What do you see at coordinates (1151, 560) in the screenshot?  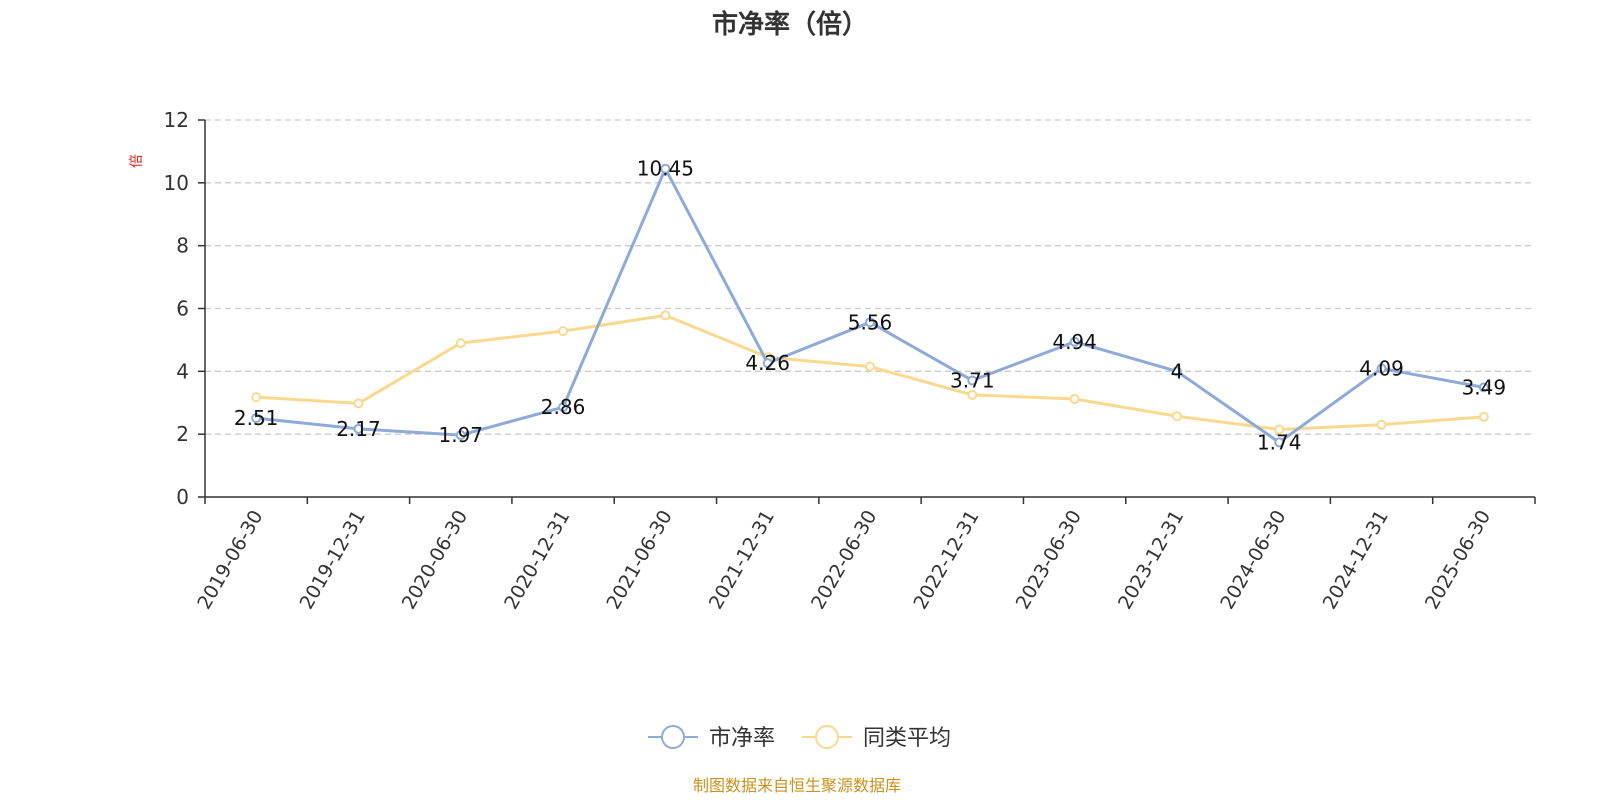 I see `x-tick-label: 2023-12-31` at bounding box center [1151, 560].